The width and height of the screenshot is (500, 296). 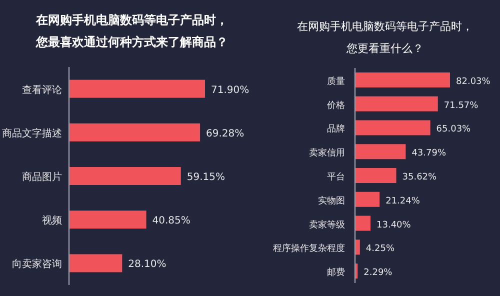 What do you see at coordinates (206, 177) in the screenshot?
I see `data-label: 59.15%` at bounding box center [206, 177].